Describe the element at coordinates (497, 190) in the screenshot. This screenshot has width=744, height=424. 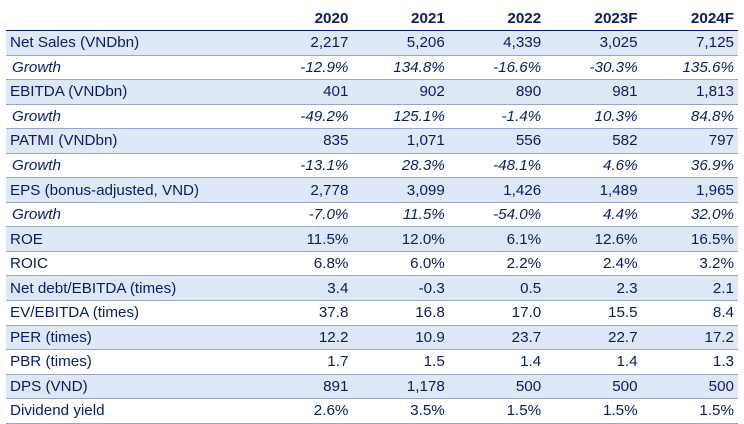
I see `value-cell: 1,426` at that location.